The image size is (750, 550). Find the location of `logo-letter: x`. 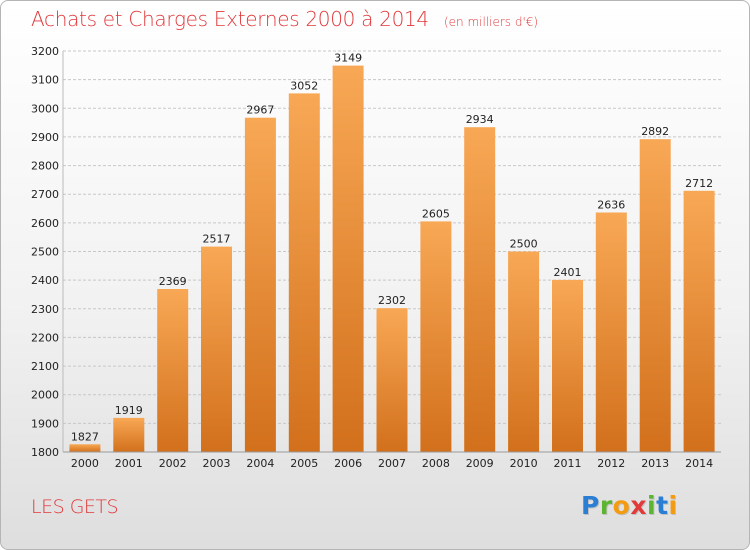

logo-letter: x is located at coordinates (638, 505).